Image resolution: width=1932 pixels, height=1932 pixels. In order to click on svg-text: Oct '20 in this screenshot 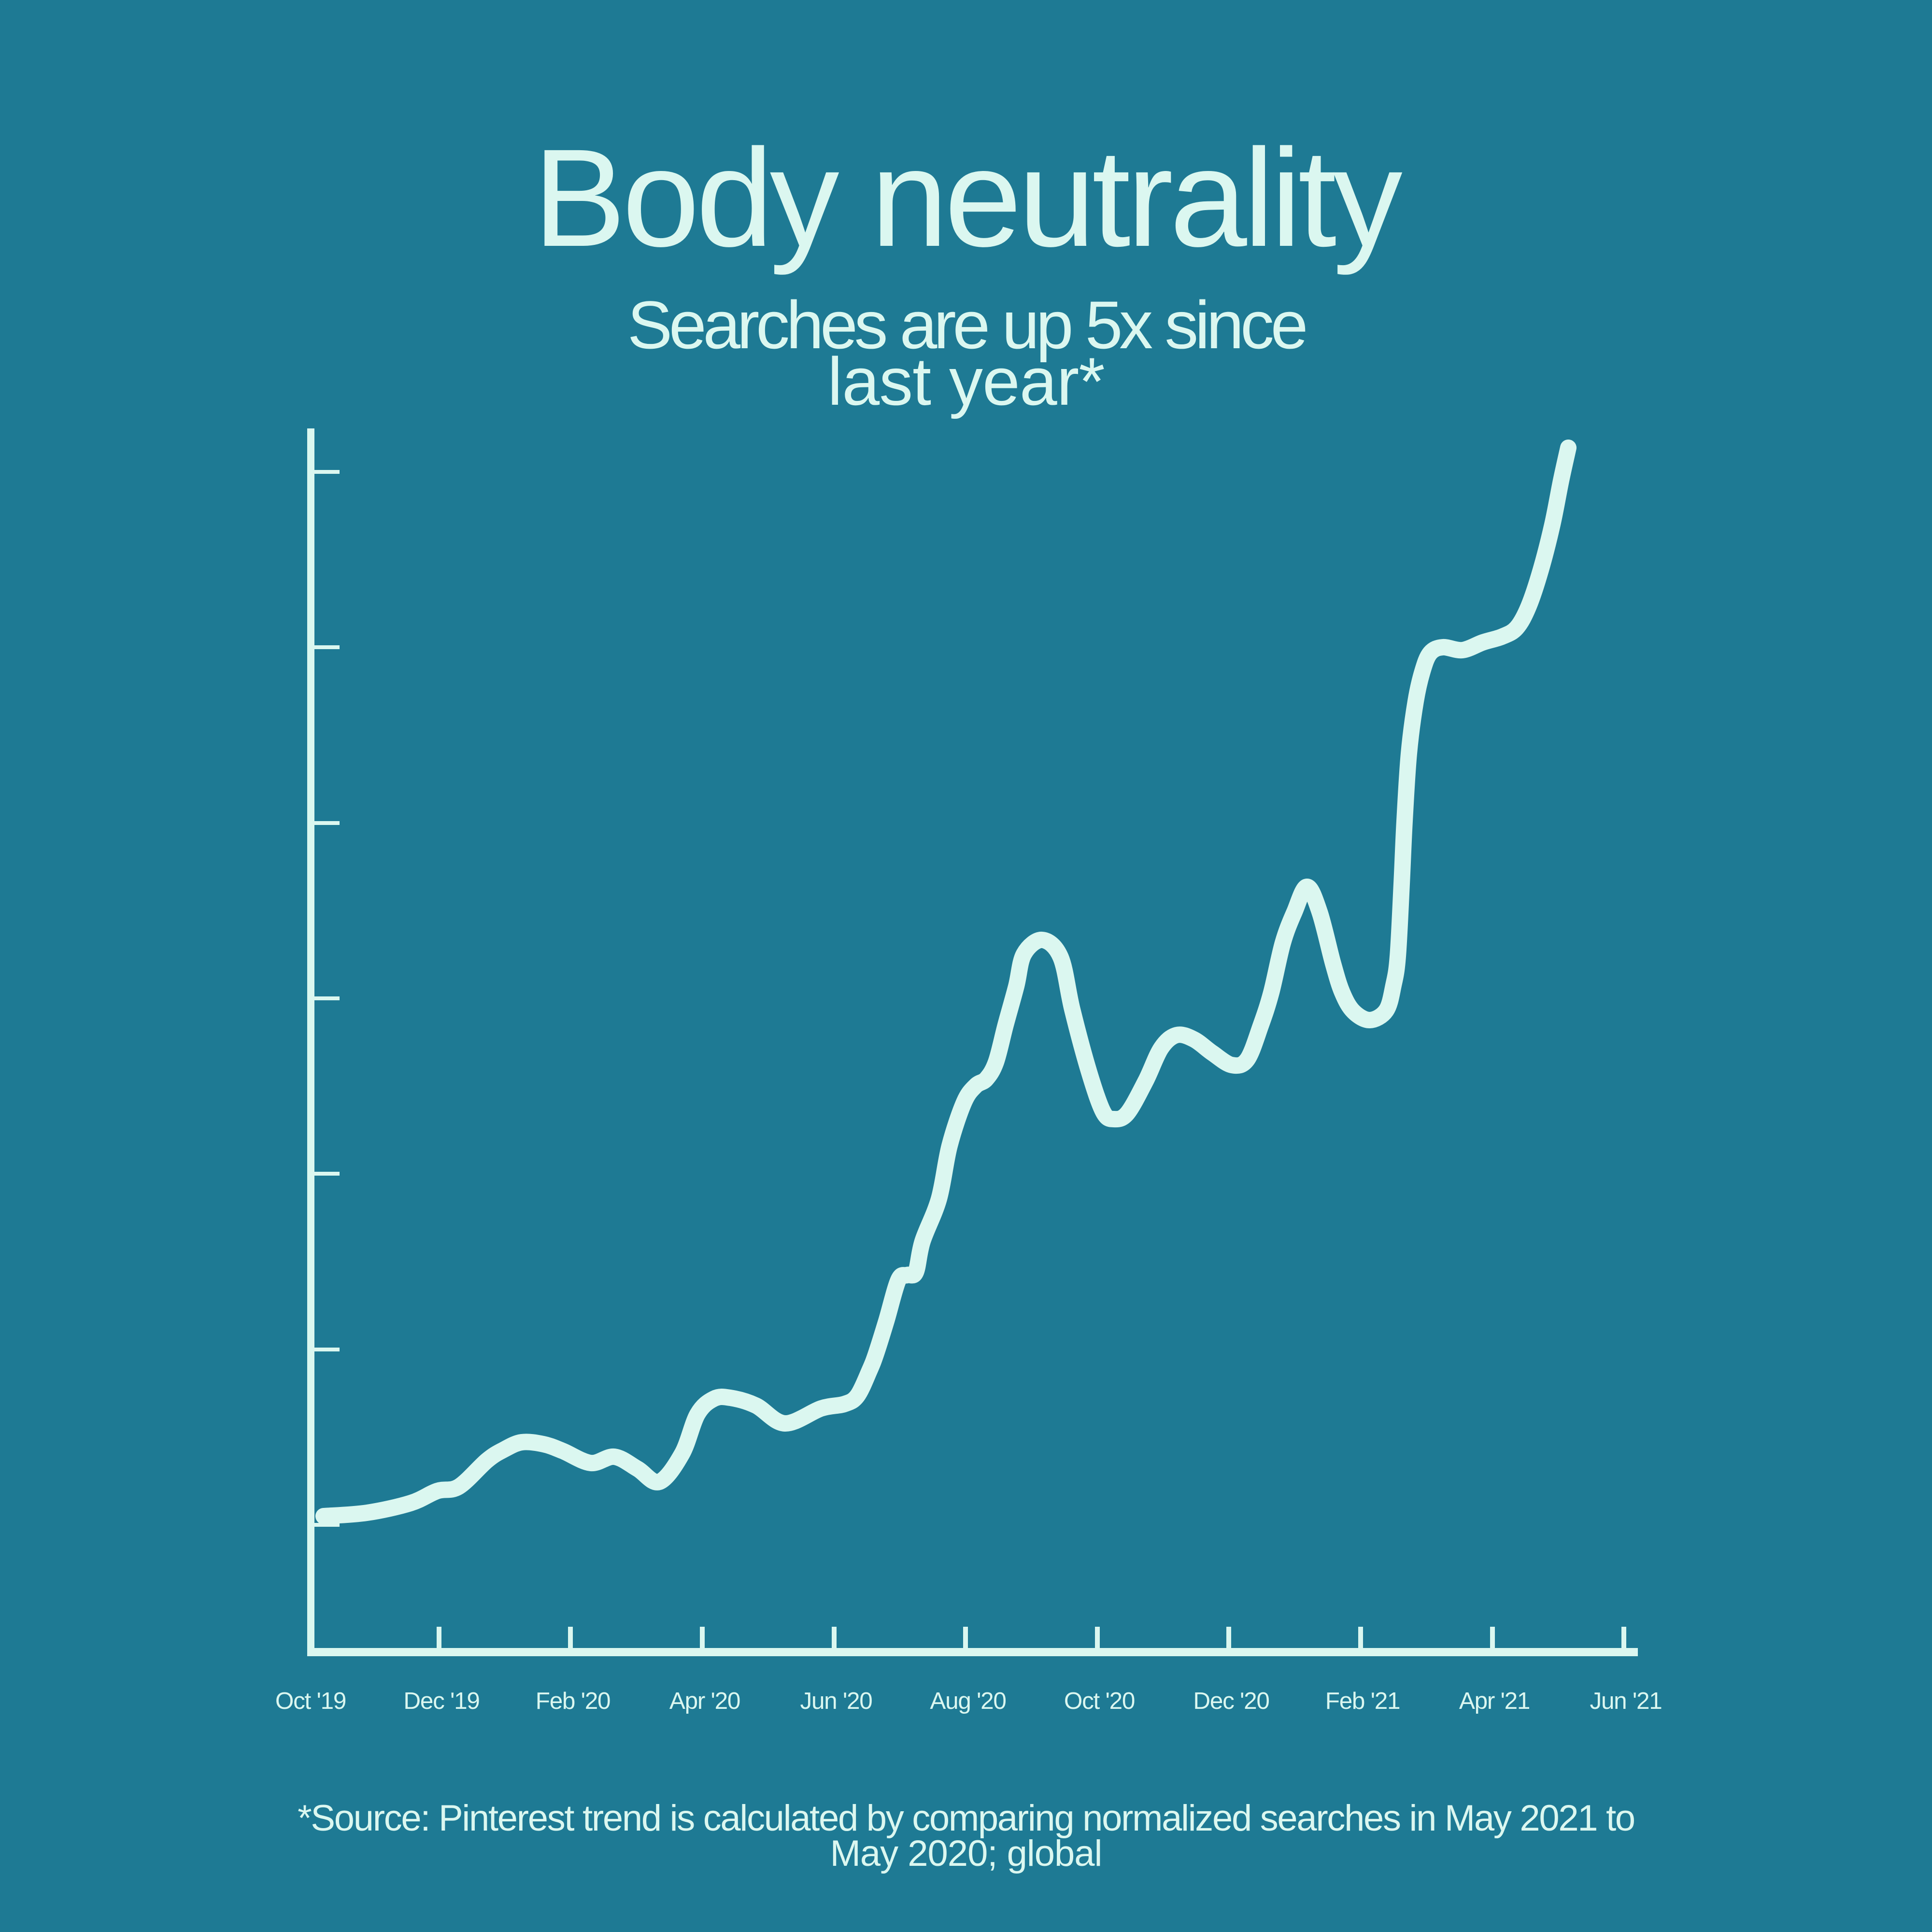, I will do `click(1099, 1701)`.